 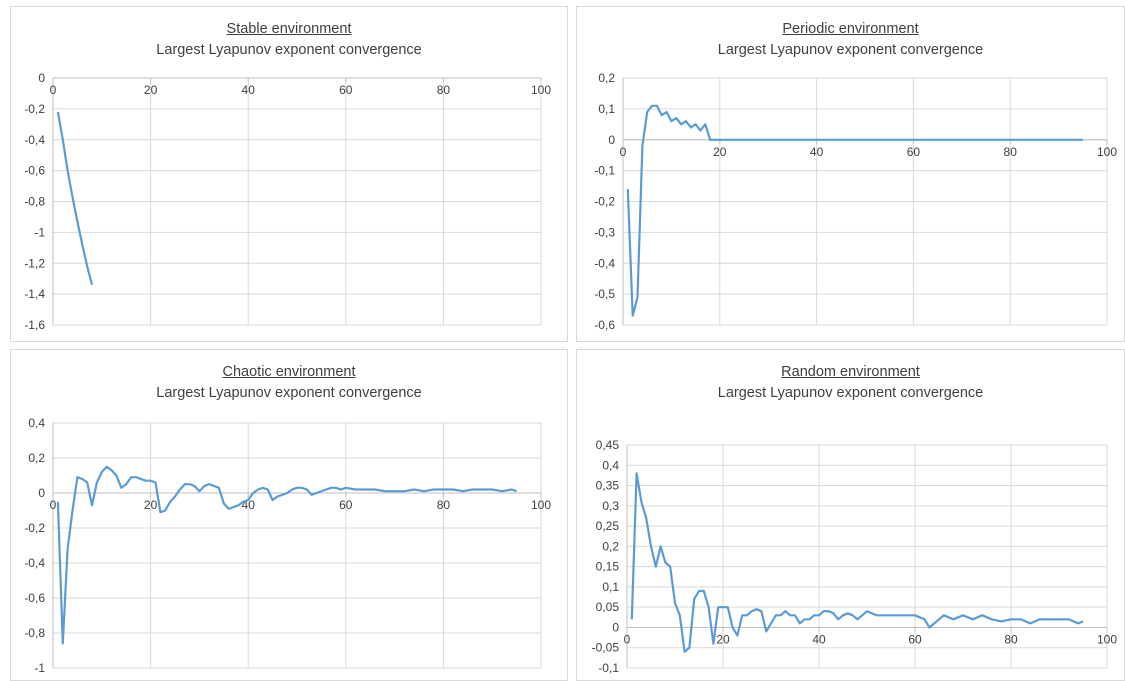 I want to click on y-tick-label: 0,25, so click(x=608, y=526).